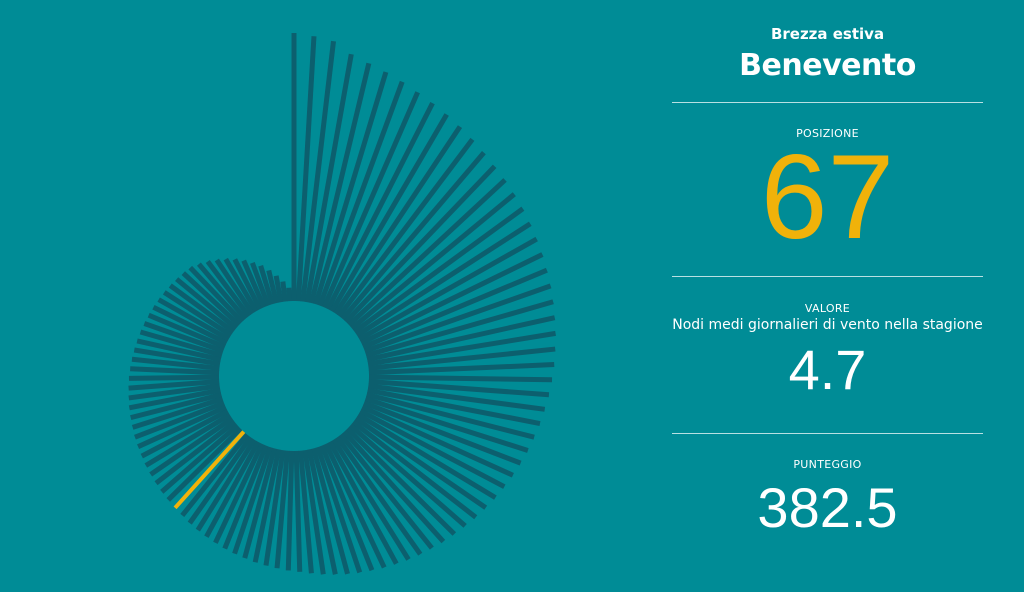 The height and width of the screenshot is (592, 1024). I want to click on highlight-bar, so click(209, 470).